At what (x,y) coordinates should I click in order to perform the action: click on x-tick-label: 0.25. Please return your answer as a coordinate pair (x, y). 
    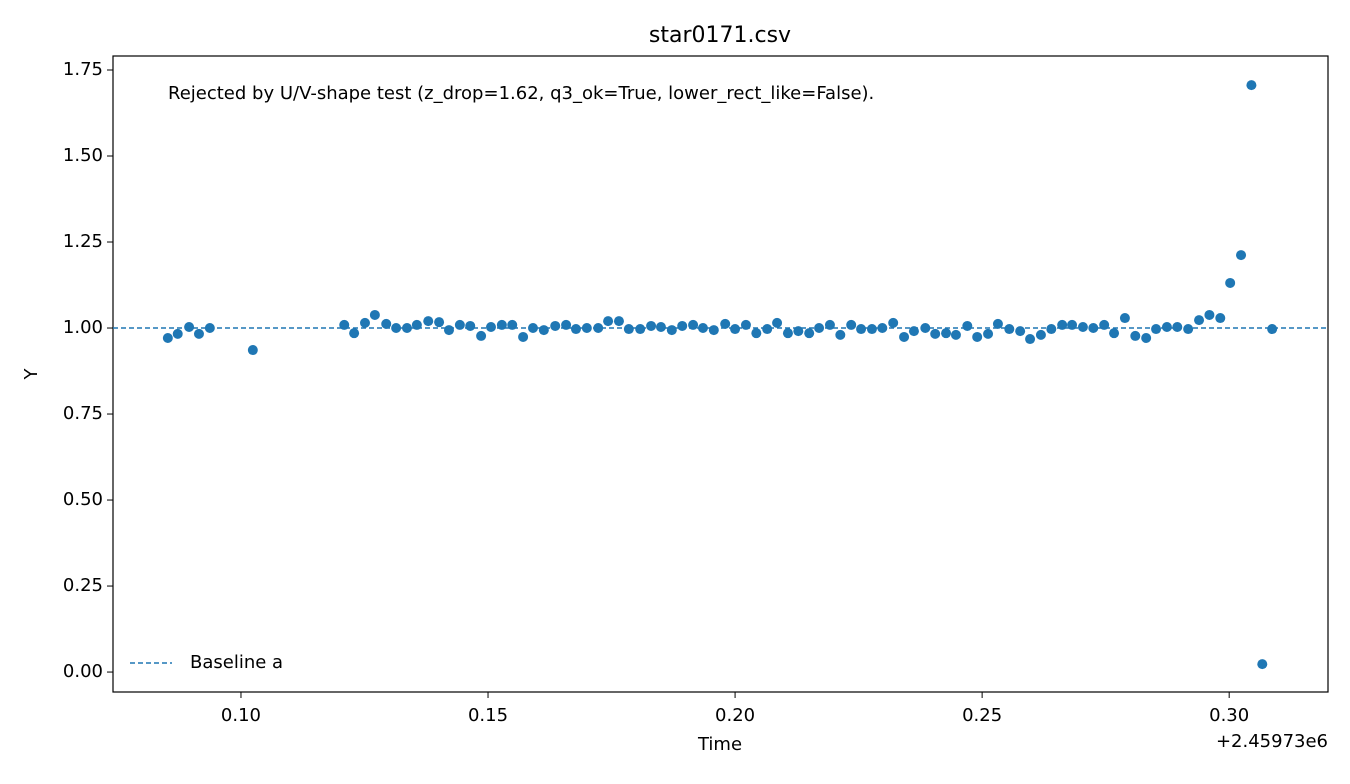
    Looking at the image, I should click on (982, 715).